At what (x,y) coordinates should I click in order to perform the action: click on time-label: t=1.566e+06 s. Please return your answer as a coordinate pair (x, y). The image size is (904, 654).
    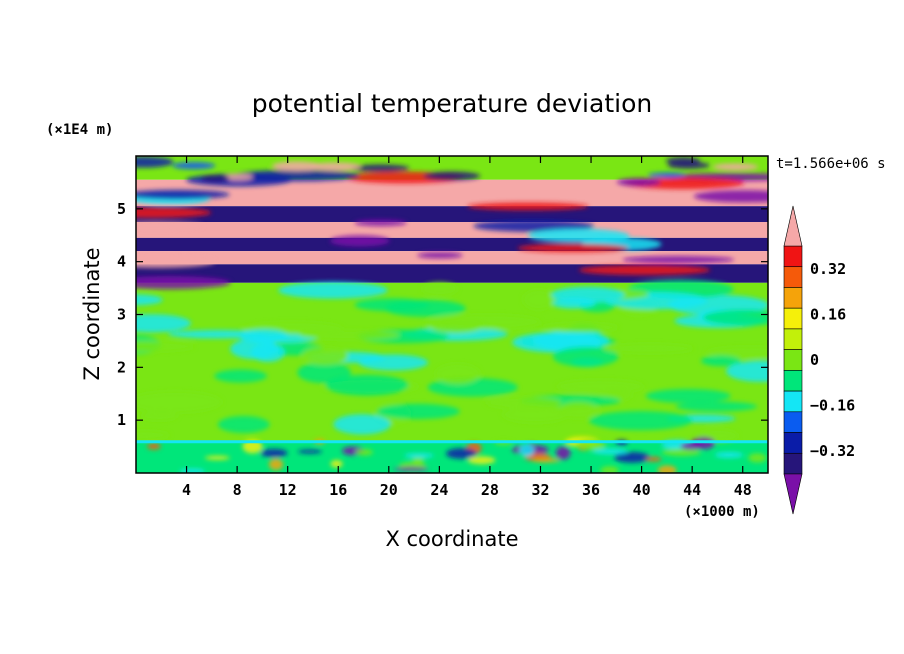
    Looking at the image, I should click on (831, 164).